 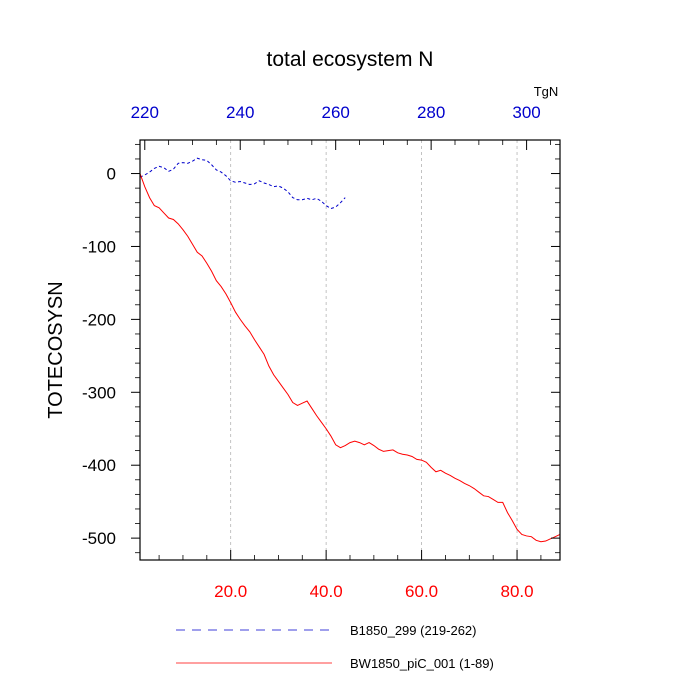 I want to click on y-tick-label-4: -400, so click(x=99, y=465).